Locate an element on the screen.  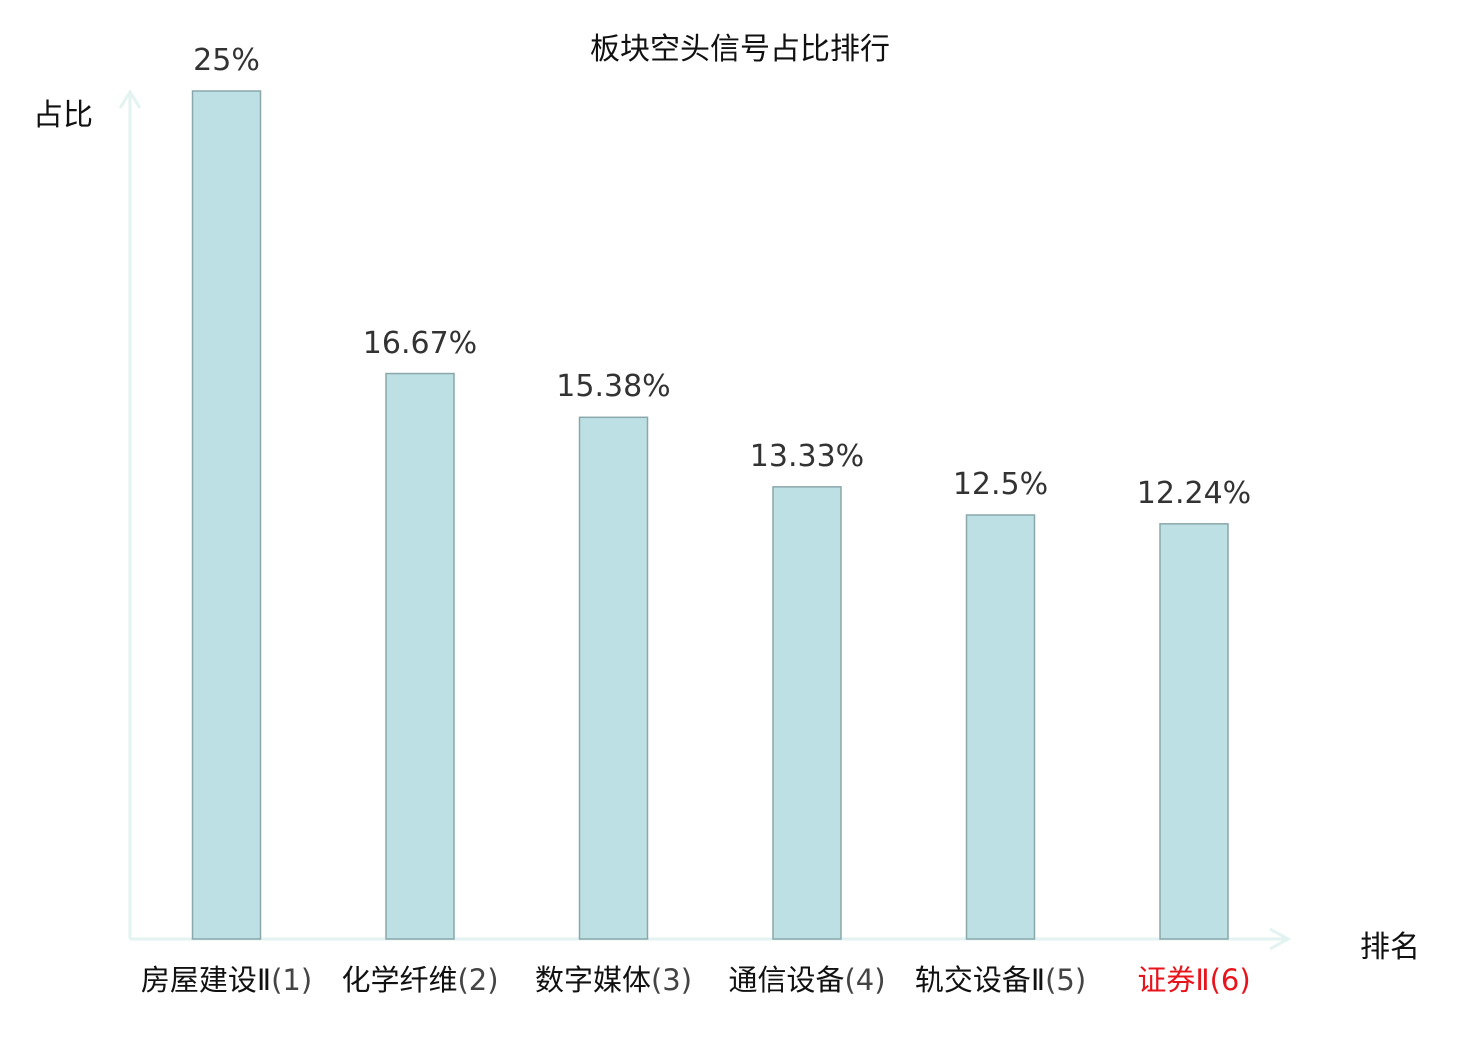
y-axis-arrow is located at coordinates (130, 99).